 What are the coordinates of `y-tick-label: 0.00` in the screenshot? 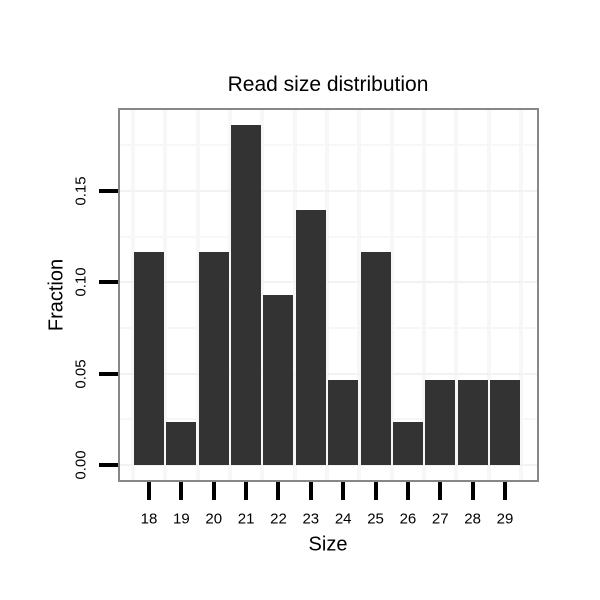 It's located at (81, 465).